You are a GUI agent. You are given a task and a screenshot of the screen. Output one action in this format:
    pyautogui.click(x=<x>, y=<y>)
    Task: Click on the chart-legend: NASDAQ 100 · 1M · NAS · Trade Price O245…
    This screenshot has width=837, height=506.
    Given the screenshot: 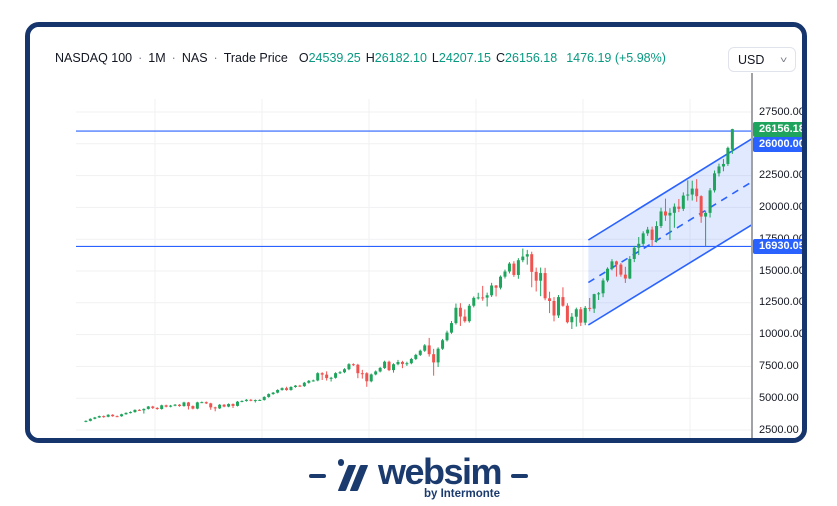 What is the action you would take?
    pyautogui.click(x=360, y=58)
    